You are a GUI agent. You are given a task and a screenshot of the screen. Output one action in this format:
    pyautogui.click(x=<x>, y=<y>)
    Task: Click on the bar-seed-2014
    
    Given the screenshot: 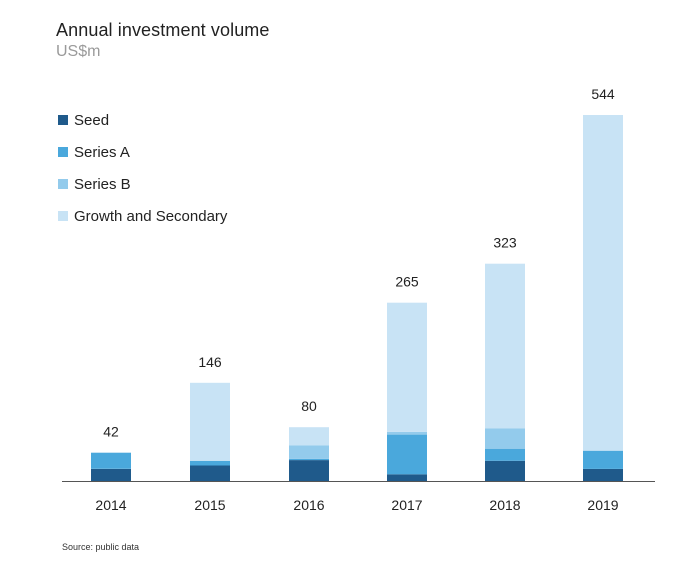 What is the action you would take?
    pyautogui.click(x=111, y=474)
    